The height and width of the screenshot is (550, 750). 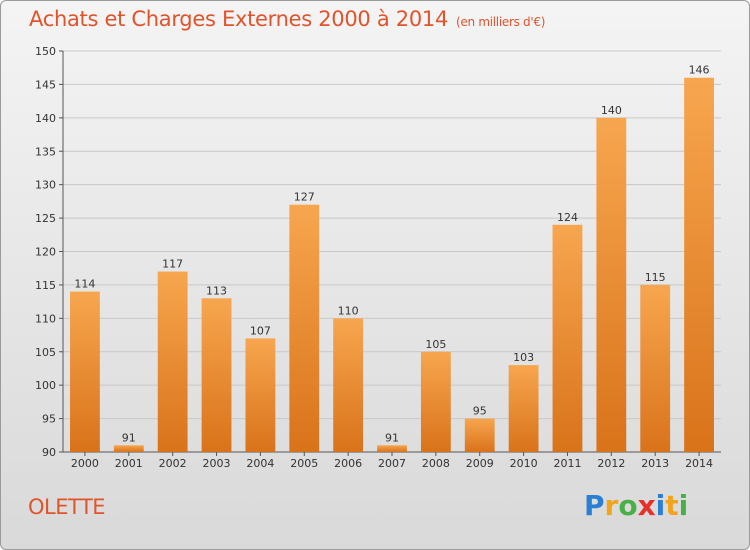 What do you see at coordinates (480, 411) in the screenshot?
I see `data-label: 95` at bounding box center [480, 411].